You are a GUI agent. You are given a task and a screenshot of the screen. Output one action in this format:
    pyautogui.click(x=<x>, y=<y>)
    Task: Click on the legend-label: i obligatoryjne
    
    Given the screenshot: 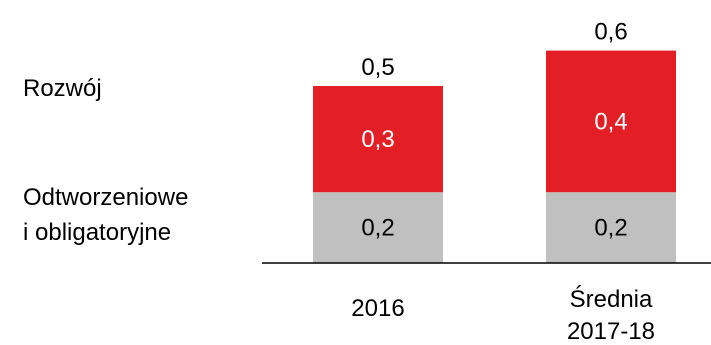 What is the action you would take?
    pyautogui.click(x=97, y=232)
    